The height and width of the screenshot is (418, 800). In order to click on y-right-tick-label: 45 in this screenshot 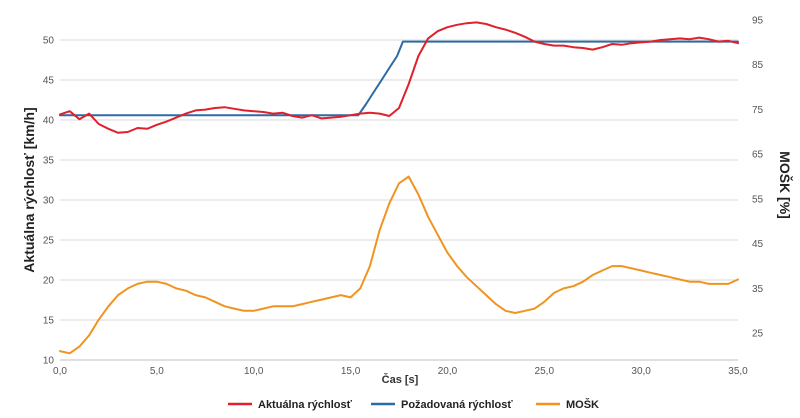, I will do `click(758, 244)`.